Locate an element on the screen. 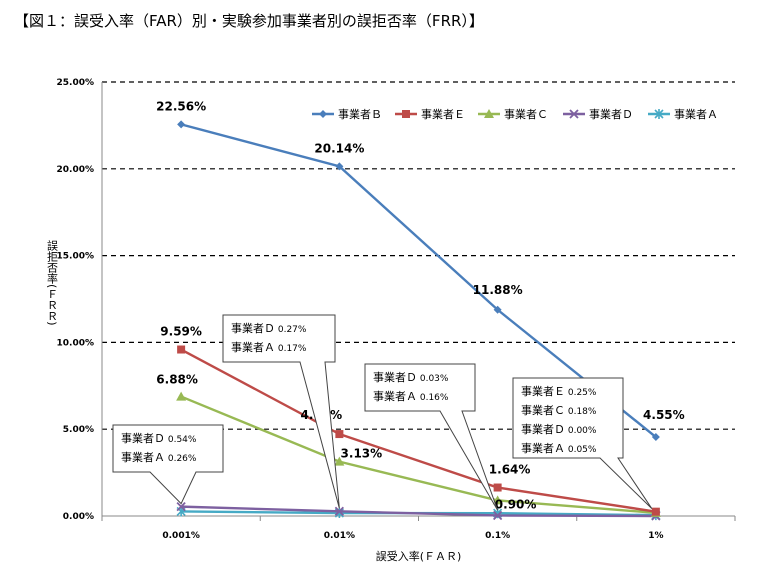  legend-item: 事業者Ｅ is located at coordinates (430, 114).